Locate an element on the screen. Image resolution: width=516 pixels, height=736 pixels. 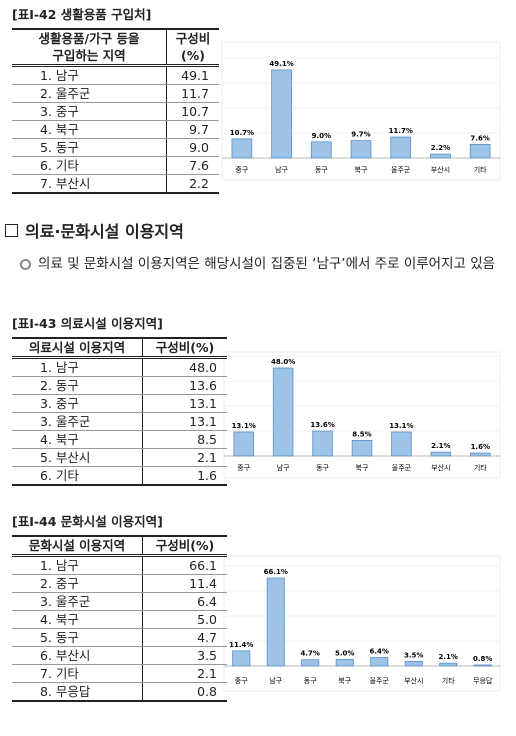
table-cell: 13.1 is located at coordinates (184, 421).